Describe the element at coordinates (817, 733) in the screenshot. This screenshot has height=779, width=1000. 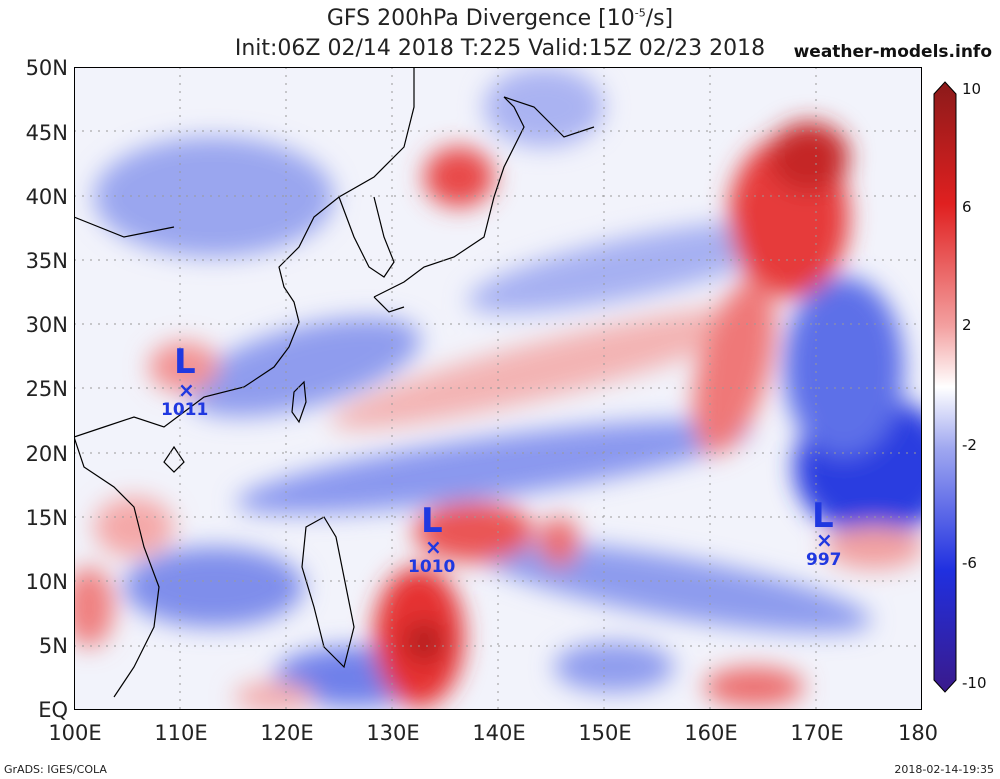
I see `x-tick: 170E` at that location.